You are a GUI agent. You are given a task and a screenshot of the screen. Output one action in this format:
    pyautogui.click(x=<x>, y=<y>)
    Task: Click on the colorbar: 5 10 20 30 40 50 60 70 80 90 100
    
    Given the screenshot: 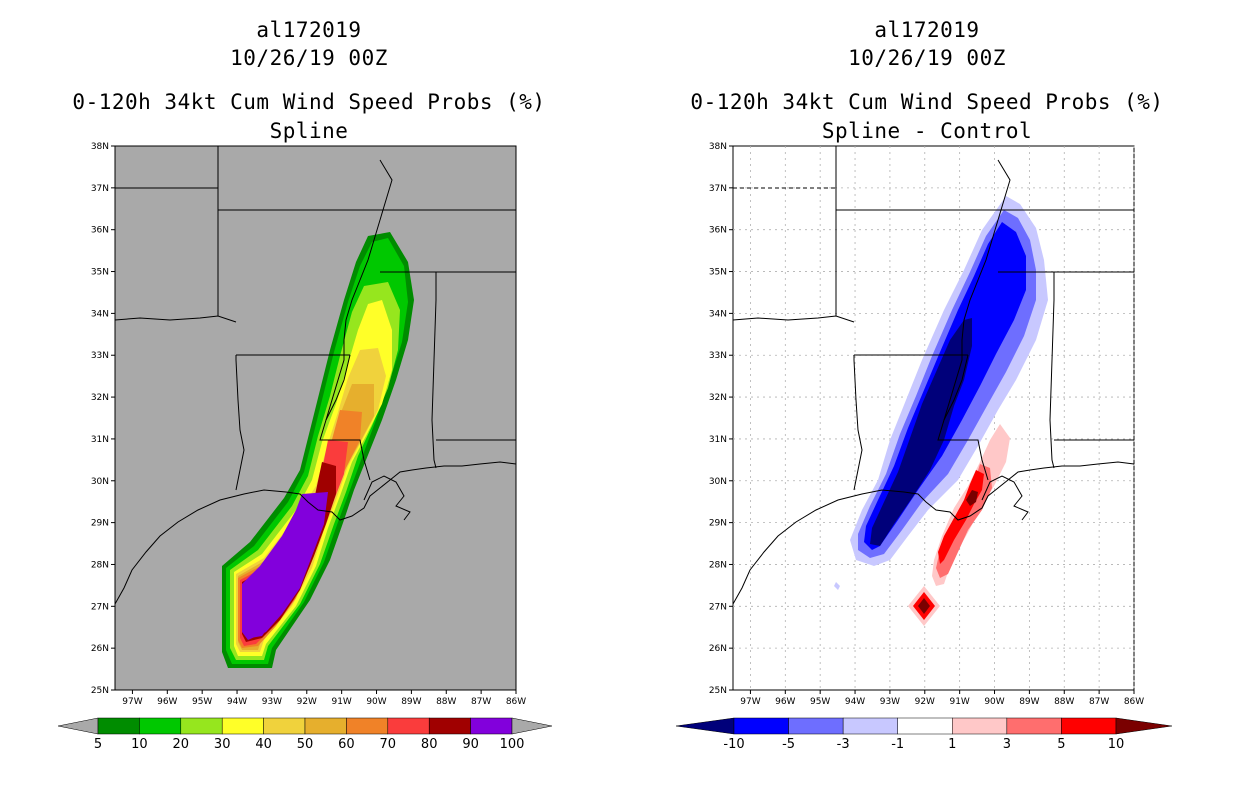 What is the action you would take?
    pyautogui.click(x=305, y=734)
    